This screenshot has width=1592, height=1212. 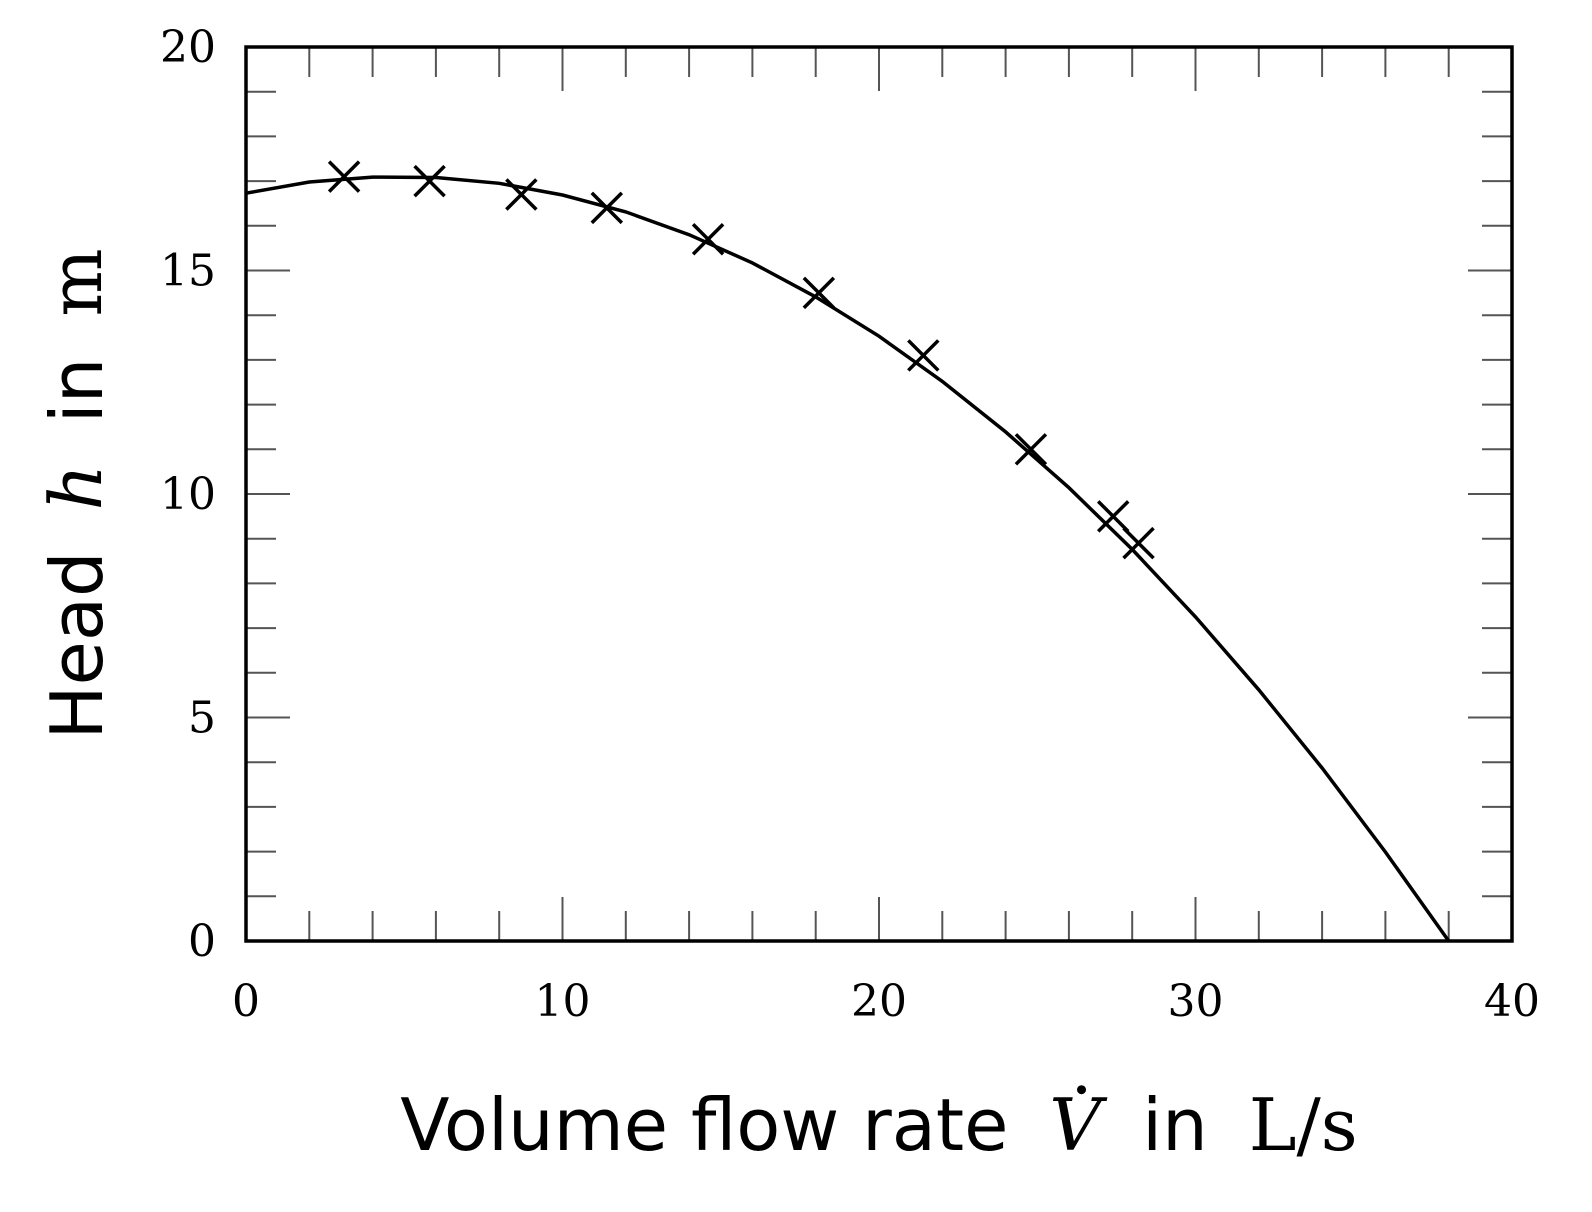 I want to click on y-tick-label: 20, so click(x=188, y=47).